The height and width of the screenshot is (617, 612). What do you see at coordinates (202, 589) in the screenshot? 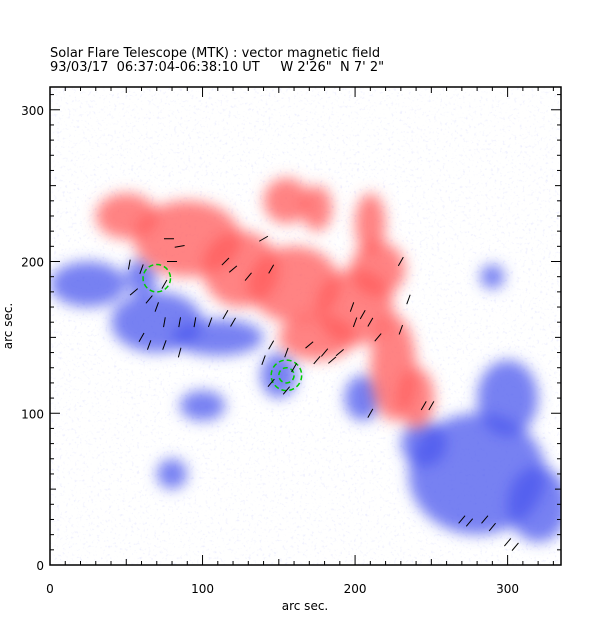
I see `x-tick-label: 100` at bounding box center [202, 589].